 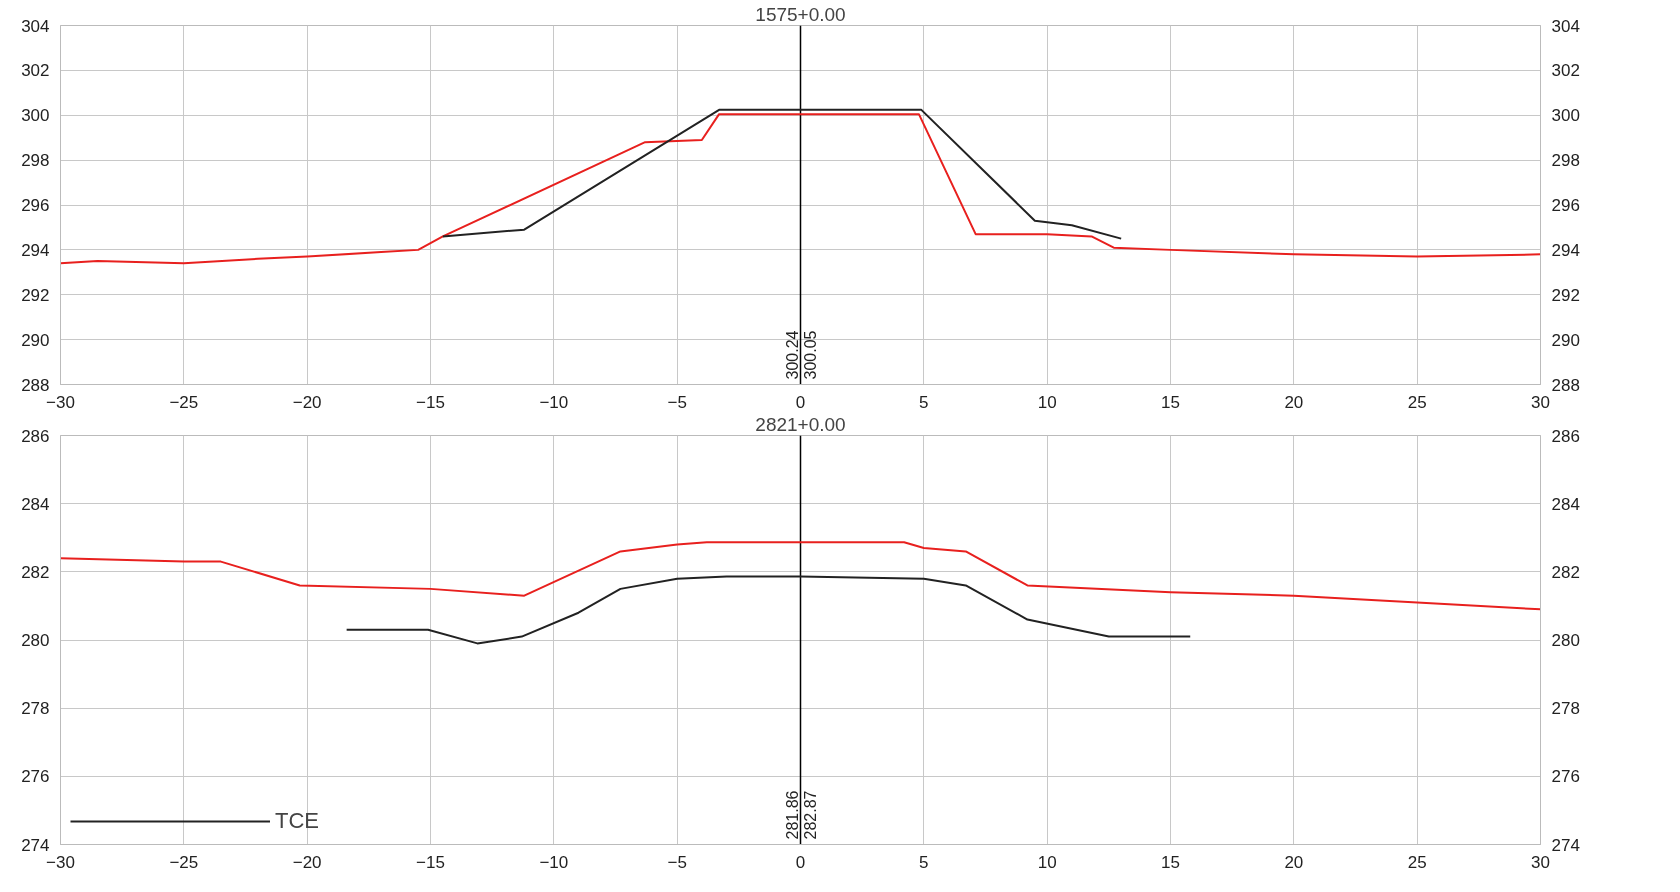 I want to click on y-tick-label: 276, so click(x=35, y=777).